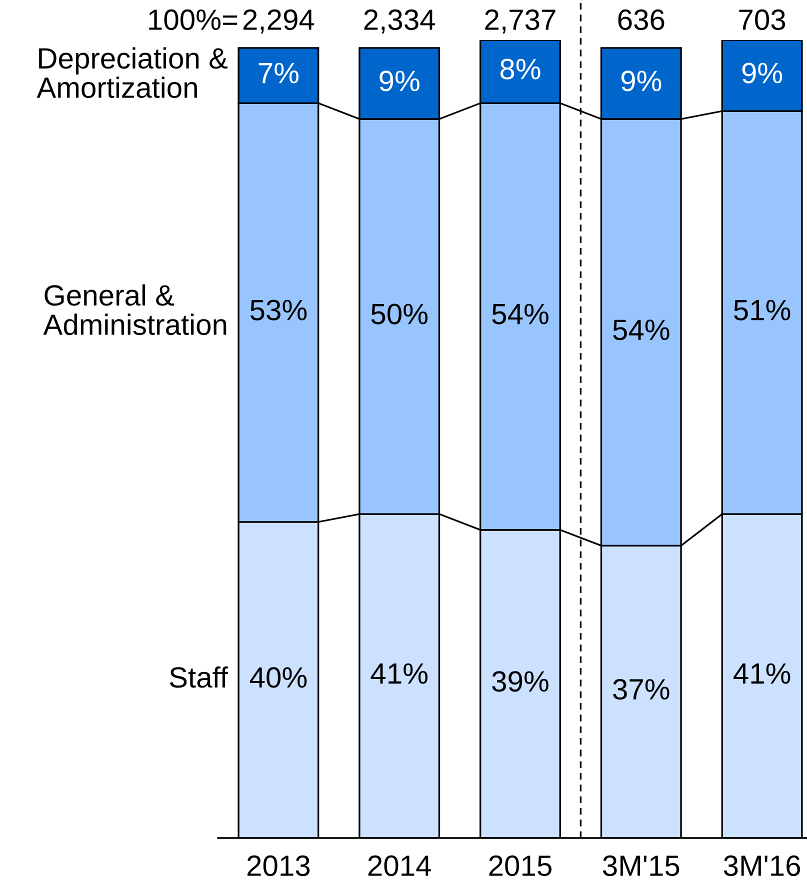 The width and height of the screenshot is (807, 891). What do you see at coordinates (641, 865) in the screenshot?
I see `x-tick-label: 3M'15` at bounding box center [641, 865].